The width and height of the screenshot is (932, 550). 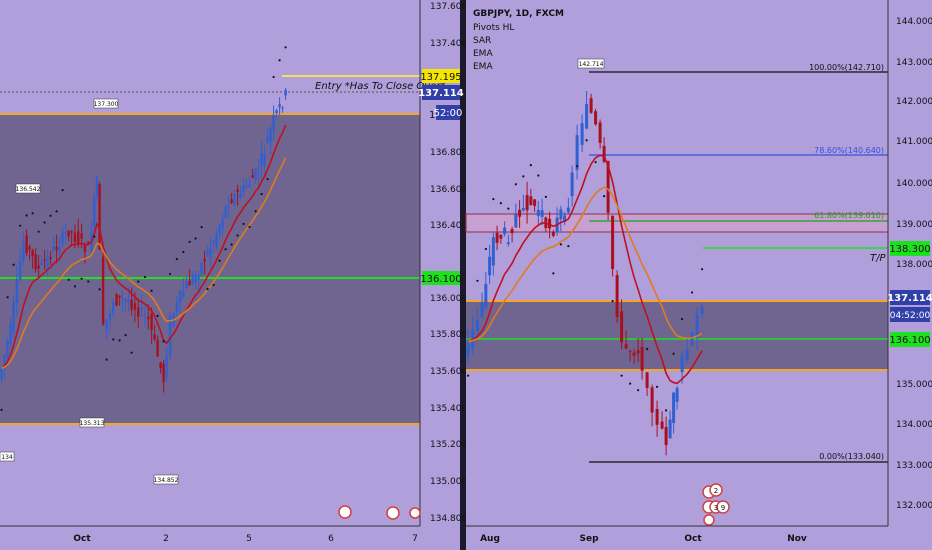 I want to click on left-green-price-tag, so click(x=441, y=278).